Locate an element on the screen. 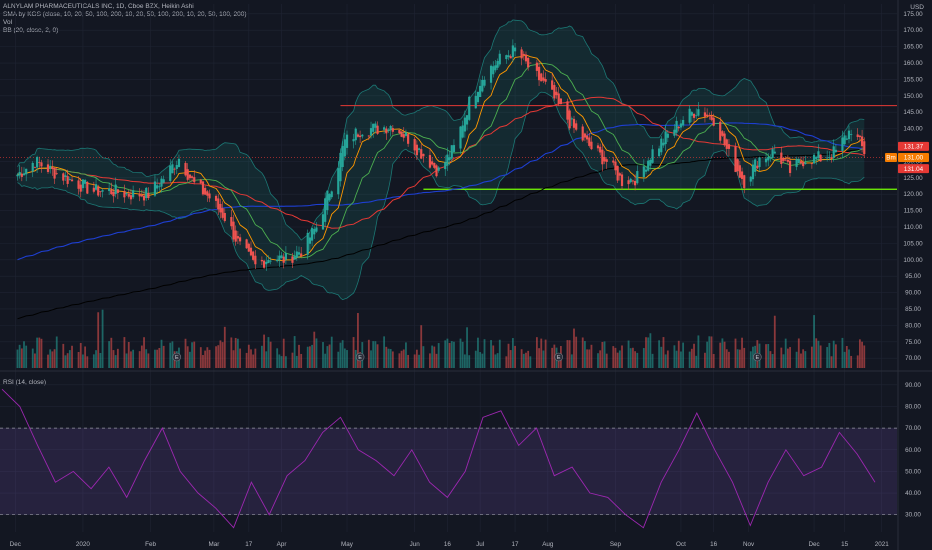 The height and width of the screenshot is (550, 932). price-tick-label: 120.00 is located at coordinates (913, 194).